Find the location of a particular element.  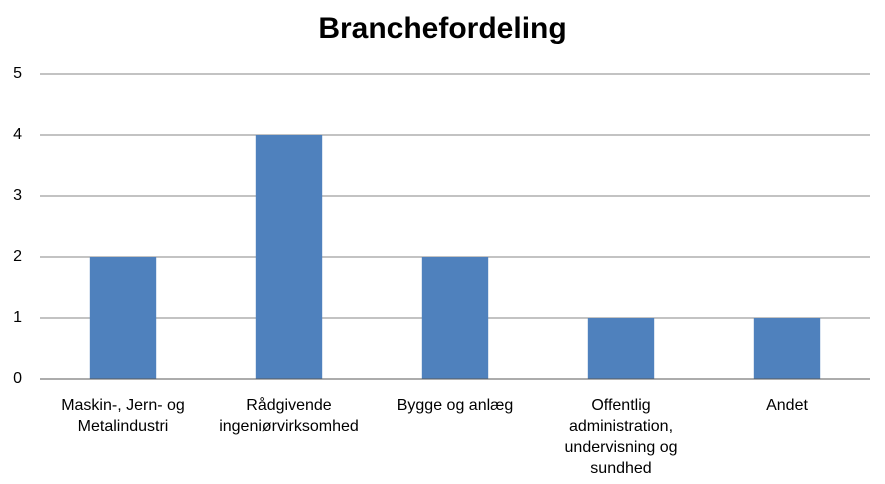

chart-title: Branchefordeling is located at coordinates (442, 28).